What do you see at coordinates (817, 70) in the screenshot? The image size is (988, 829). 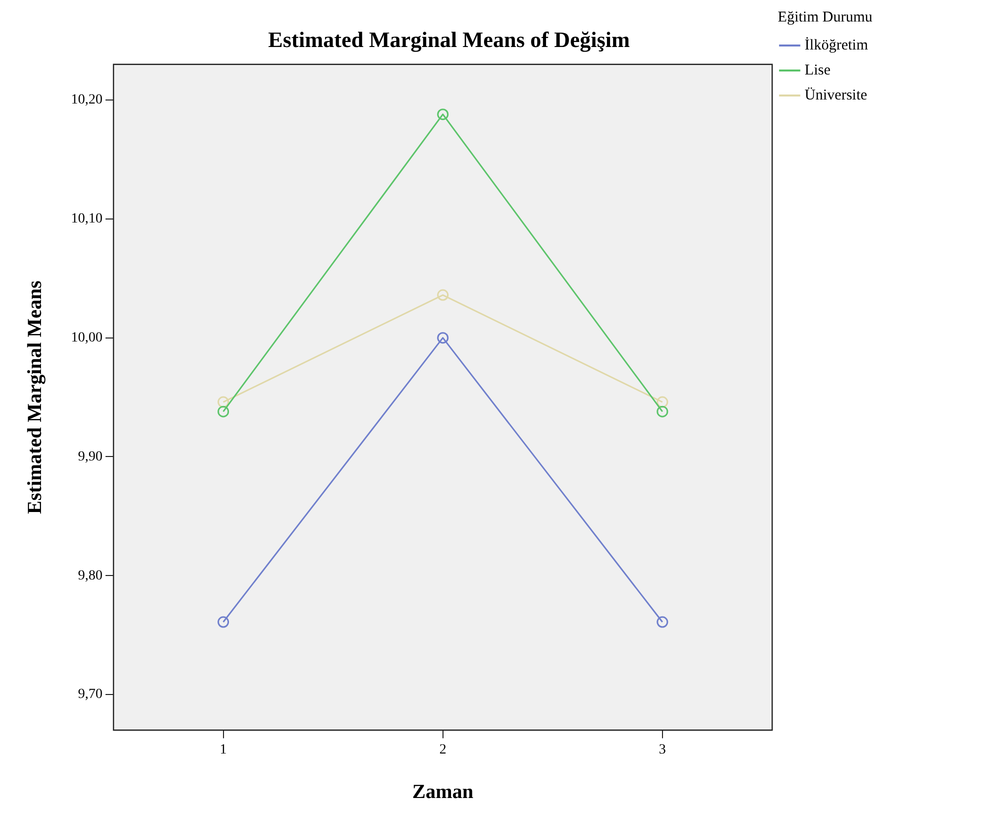 I see `legend-label: Lise` at bounding box center [817, 70].